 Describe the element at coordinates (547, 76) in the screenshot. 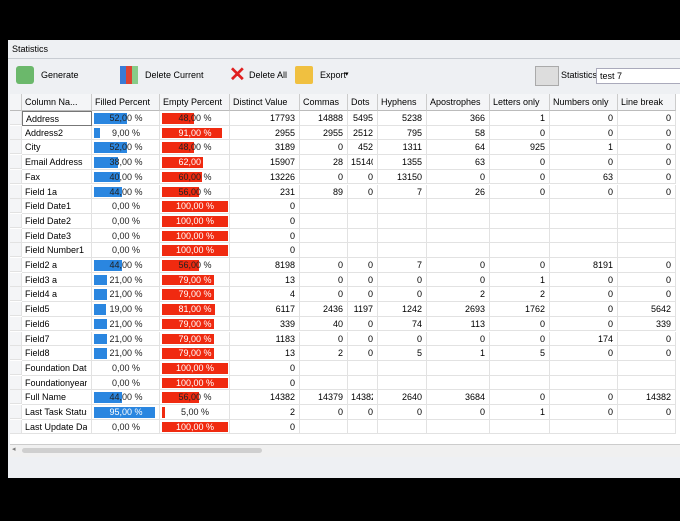

I see `icon` at that location.